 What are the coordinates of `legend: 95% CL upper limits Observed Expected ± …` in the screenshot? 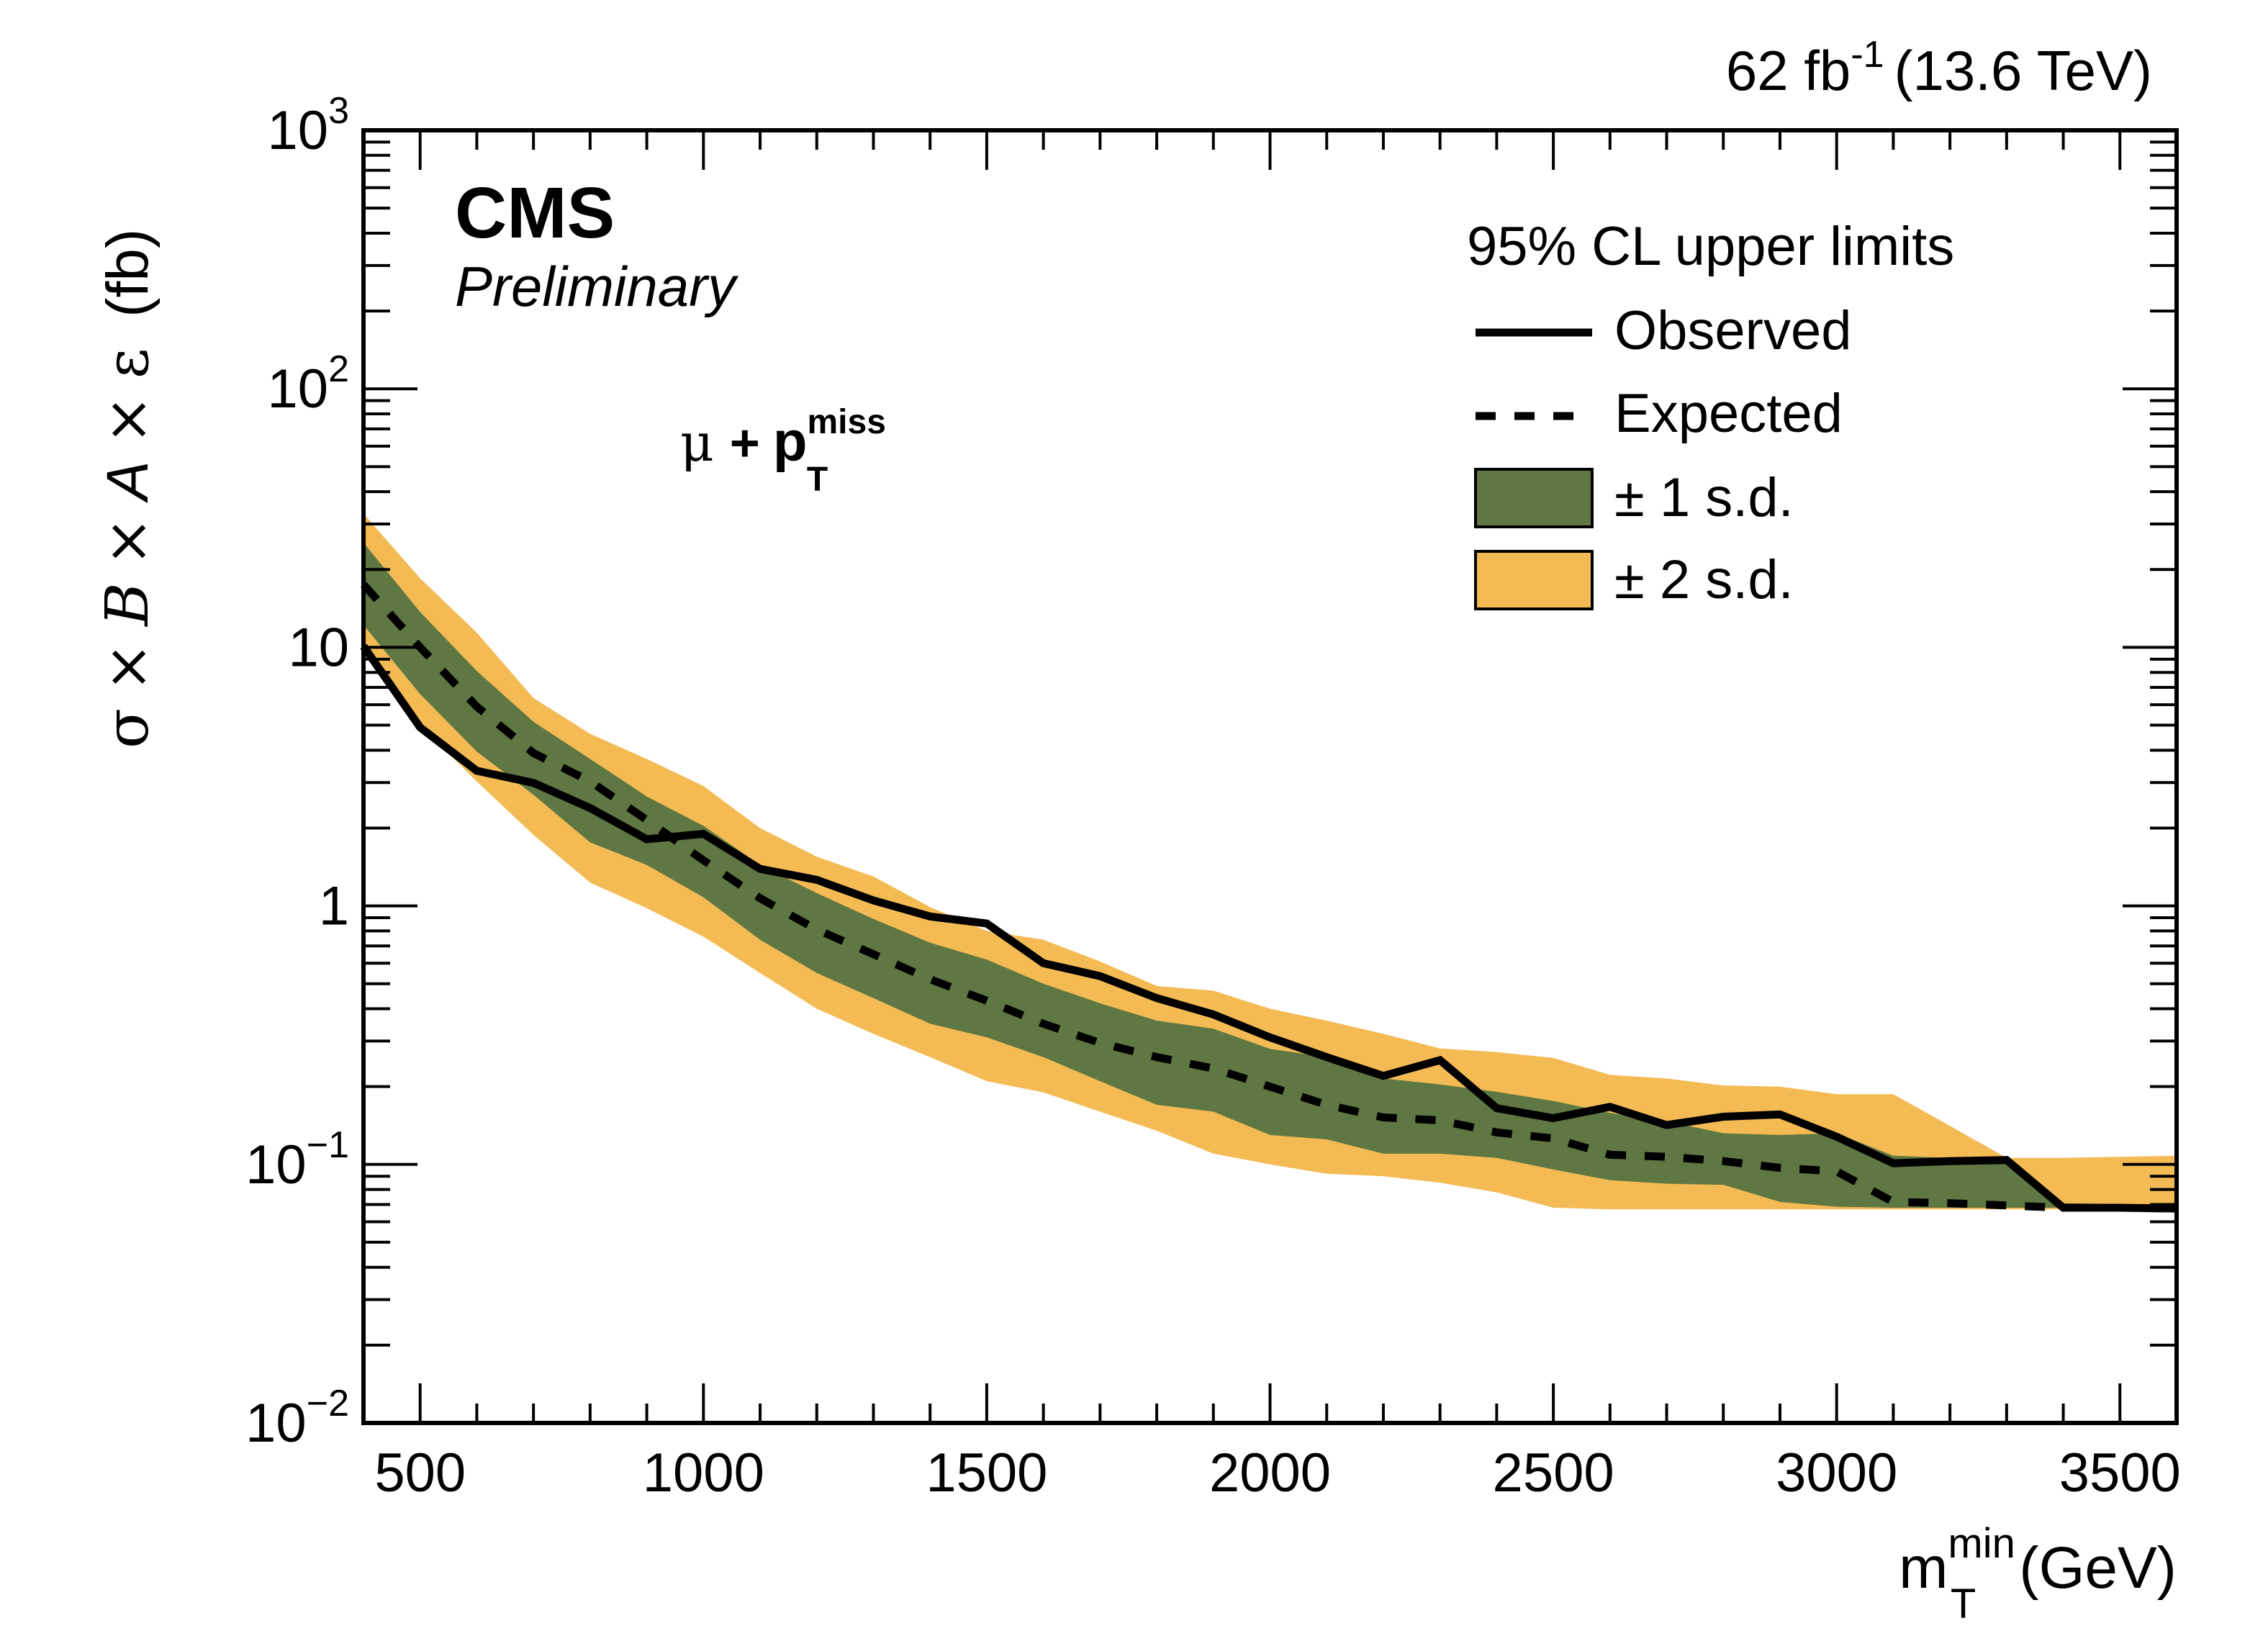 It's located at (1710, 413).